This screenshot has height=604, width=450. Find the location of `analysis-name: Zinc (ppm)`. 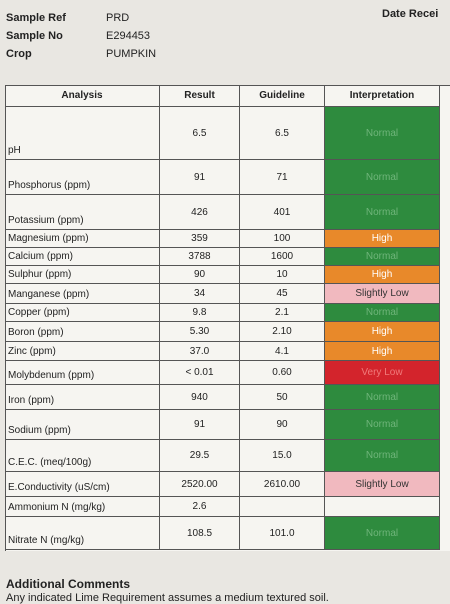

analysis-name: Zinc (ppm) is located at coordinates (82, 351).